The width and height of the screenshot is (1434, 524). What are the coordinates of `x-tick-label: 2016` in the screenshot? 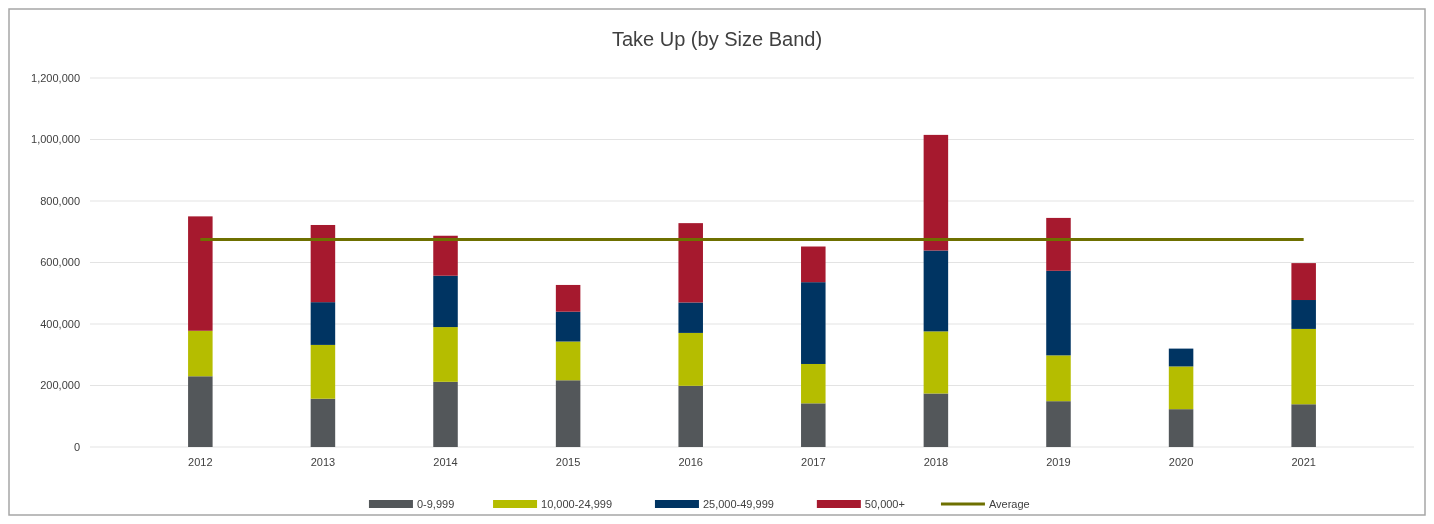 It's located at (690, 462).